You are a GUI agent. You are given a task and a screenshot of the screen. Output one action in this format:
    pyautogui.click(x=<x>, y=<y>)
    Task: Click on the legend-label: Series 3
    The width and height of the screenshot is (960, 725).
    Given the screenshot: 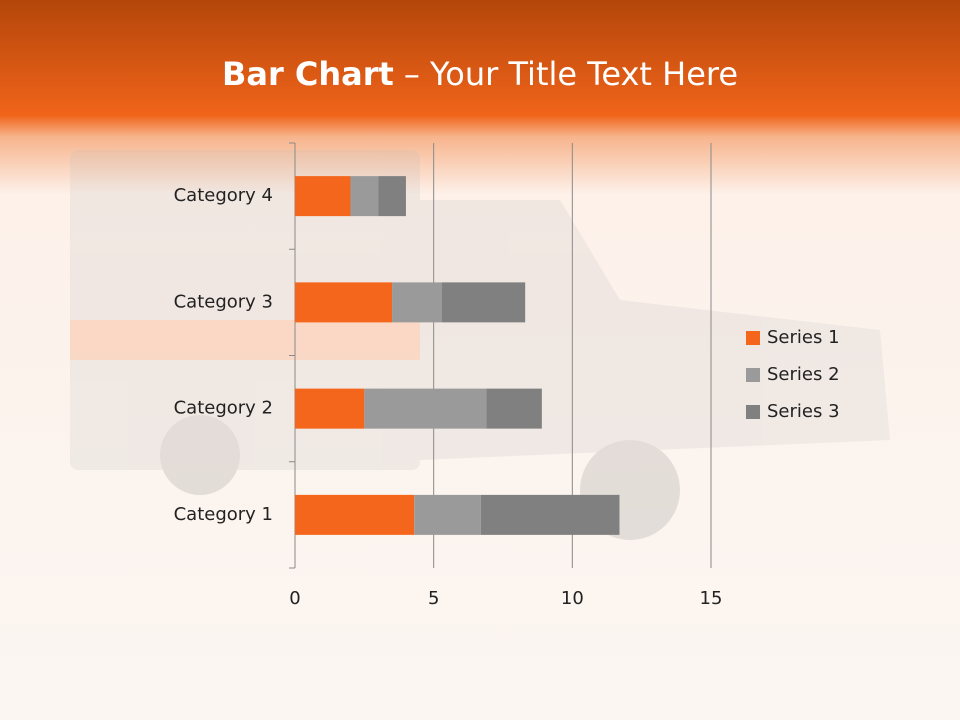 What is the action you would take?
    pyautogui.click(x=803, y=411)
    